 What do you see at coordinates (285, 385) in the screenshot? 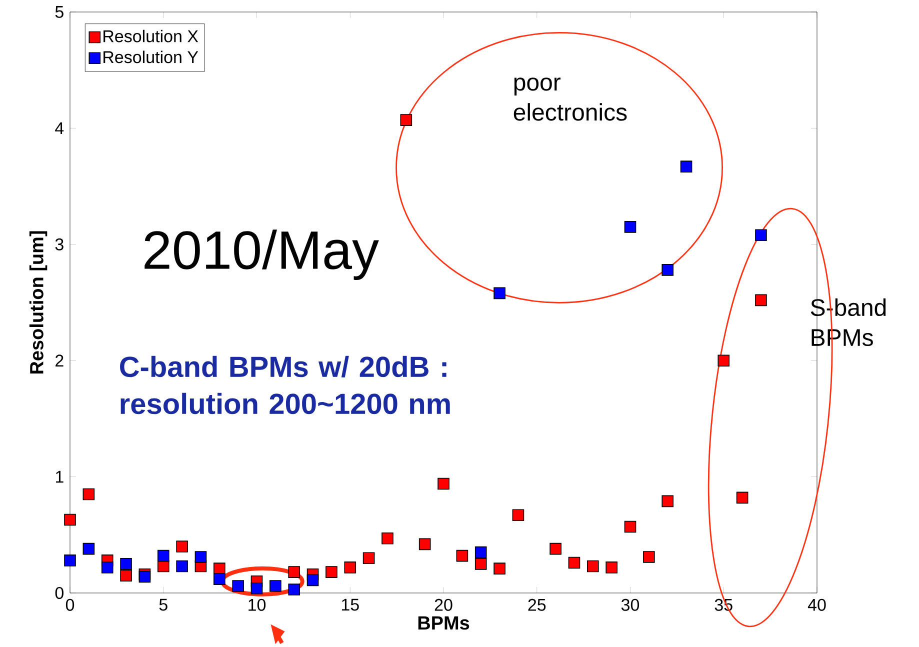
I see `annotation: C-band BPMs w/ 20dB : resolution 200~1200 nm` at bounding box center [285, 385].